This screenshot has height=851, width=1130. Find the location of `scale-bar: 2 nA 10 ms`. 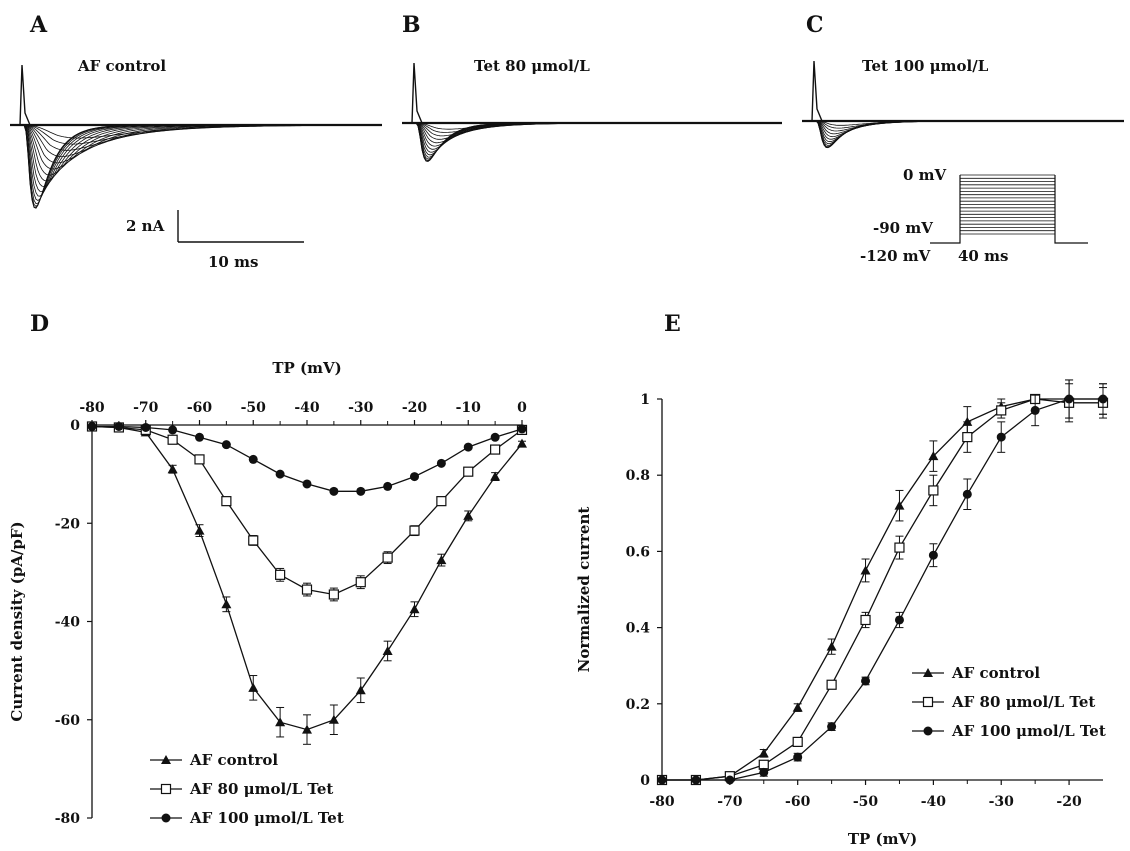

scale-bar: 2 nA 10 ms is located at coordinates (215, 240).